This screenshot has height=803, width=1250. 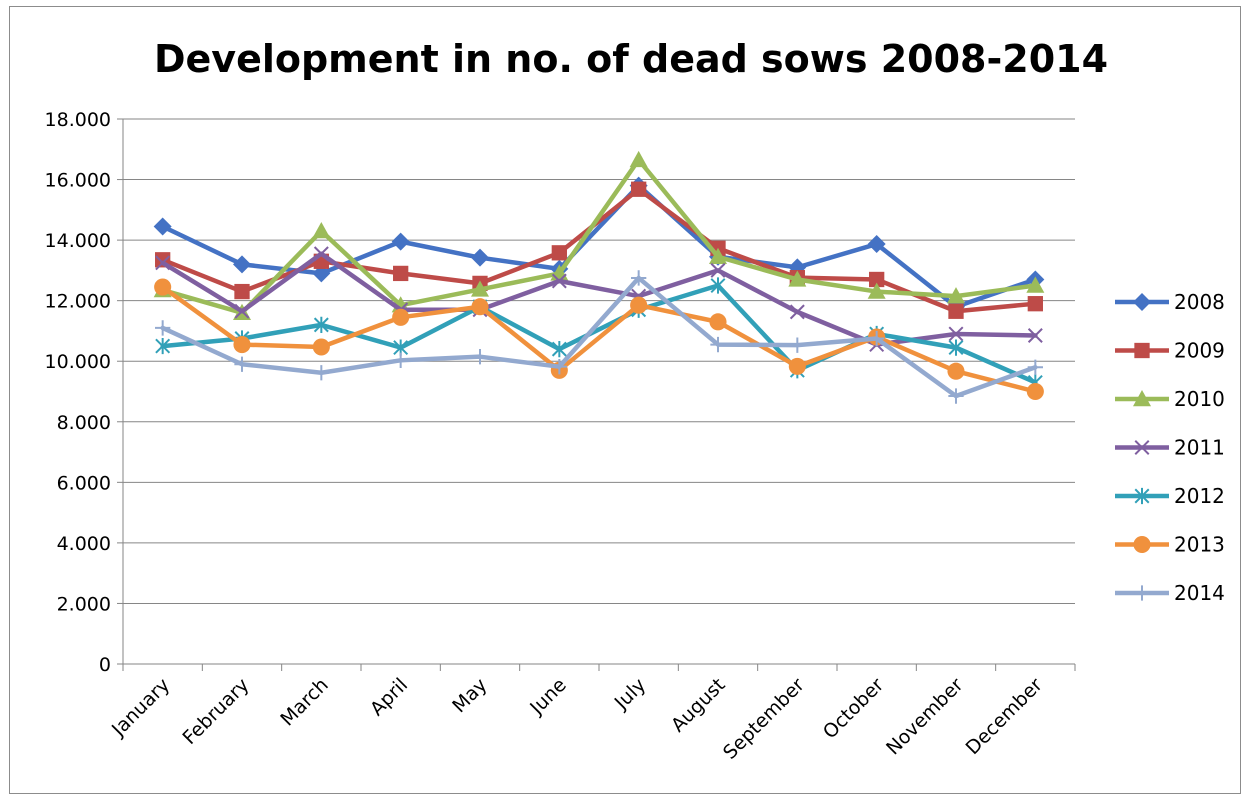 What do you see at coordinates (853, 708) in the screenshot?
I see `x-tick-label: October` at bounding box center [853, 708].